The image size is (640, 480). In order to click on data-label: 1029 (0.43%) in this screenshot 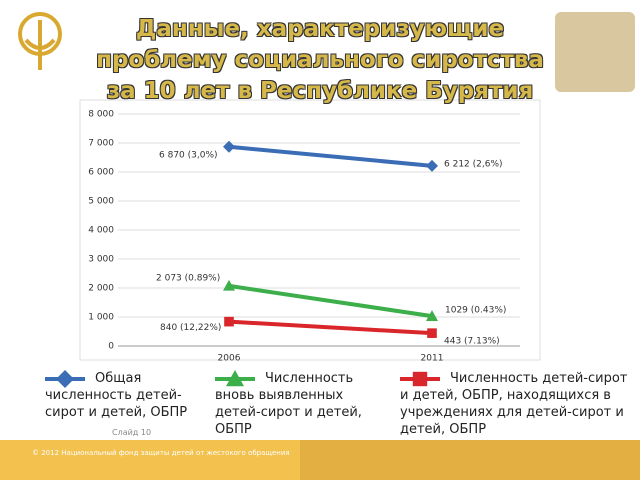, I will do `click(475, 311)`.